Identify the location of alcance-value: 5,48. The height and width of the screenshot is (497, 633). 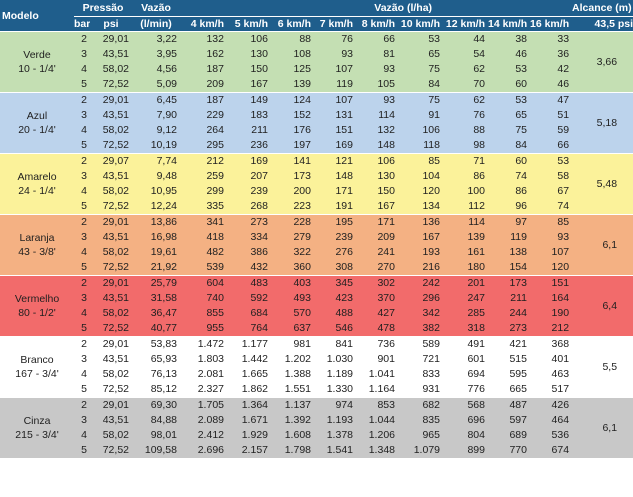
(602, 184).